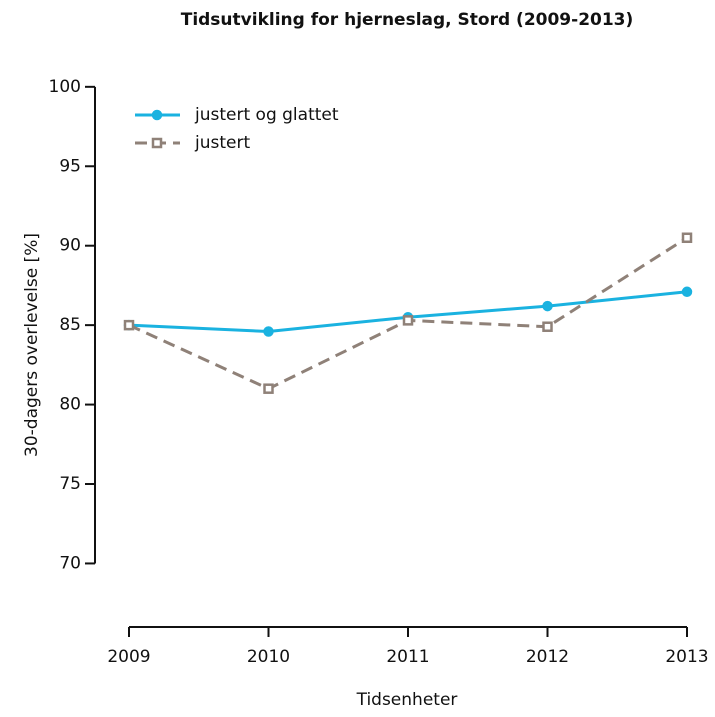 This screenshot has height=717, width=715. I want to click on y-tick-label: 75, so click(70, 484).